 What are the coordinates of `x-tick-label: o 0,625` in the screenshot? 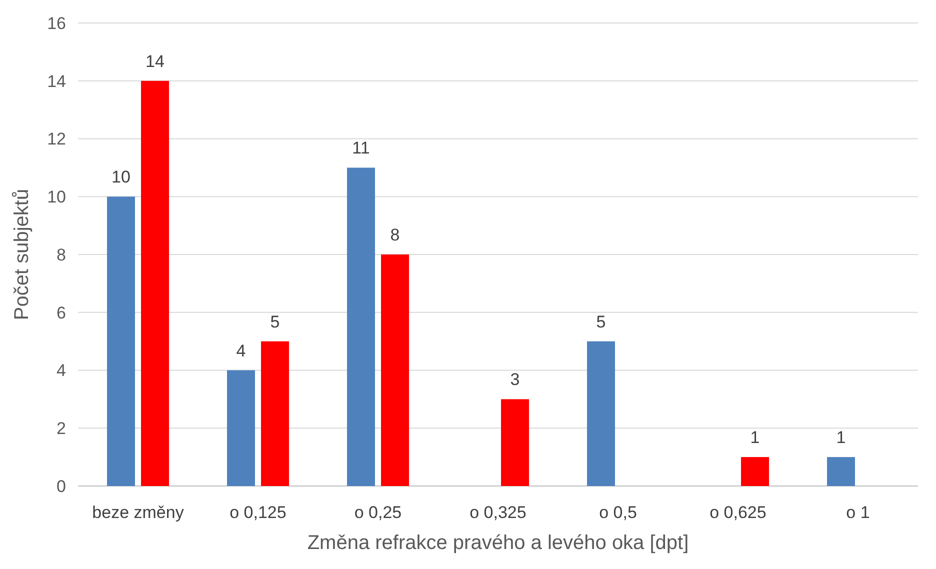 It's located at (738, 512).